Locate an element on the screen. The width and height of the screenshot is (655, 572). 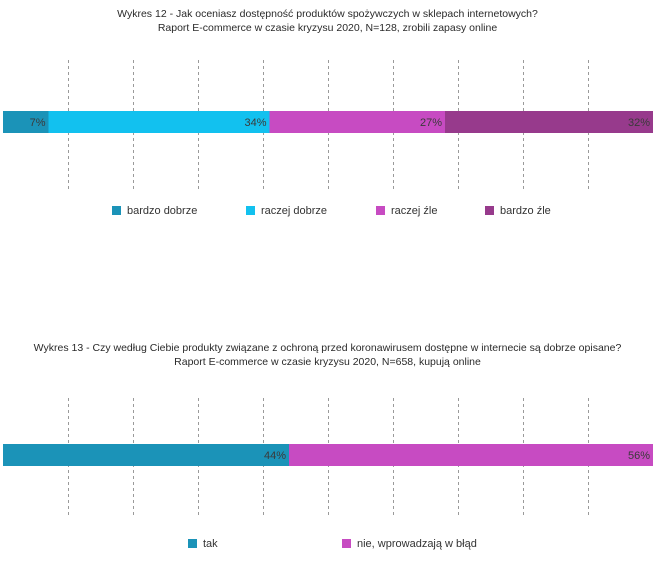
chart-2-data-label-1: 44% is located at coordinates (275, 456).